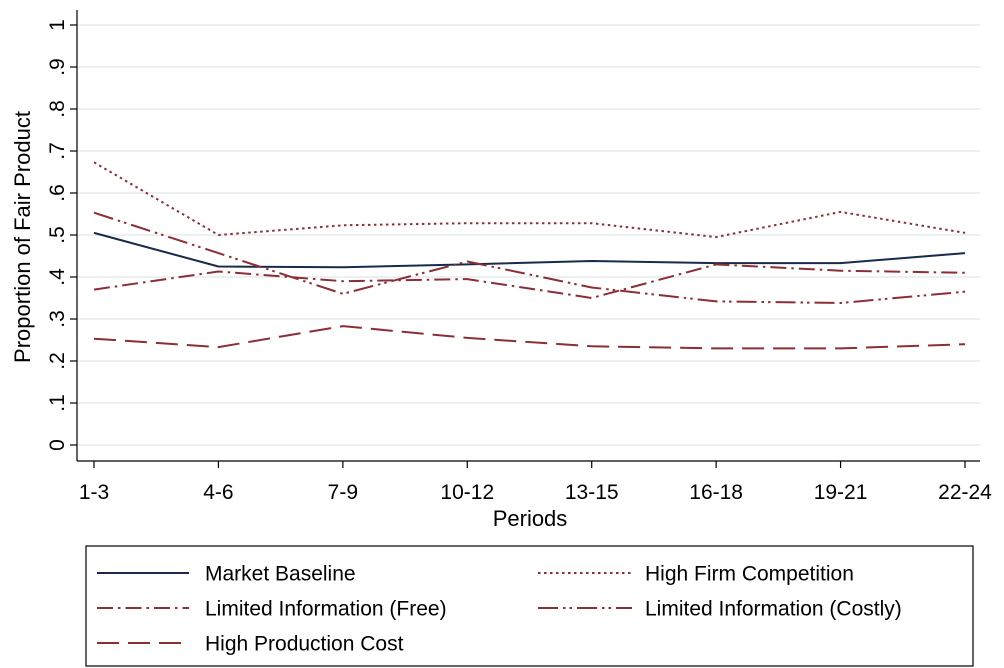 Image resolution: width=1004 pixels, height=668 pixels. Describe the element at coordinates (280, 574) in the screenshot. I see `legend-label: Market Baseline` at that location.